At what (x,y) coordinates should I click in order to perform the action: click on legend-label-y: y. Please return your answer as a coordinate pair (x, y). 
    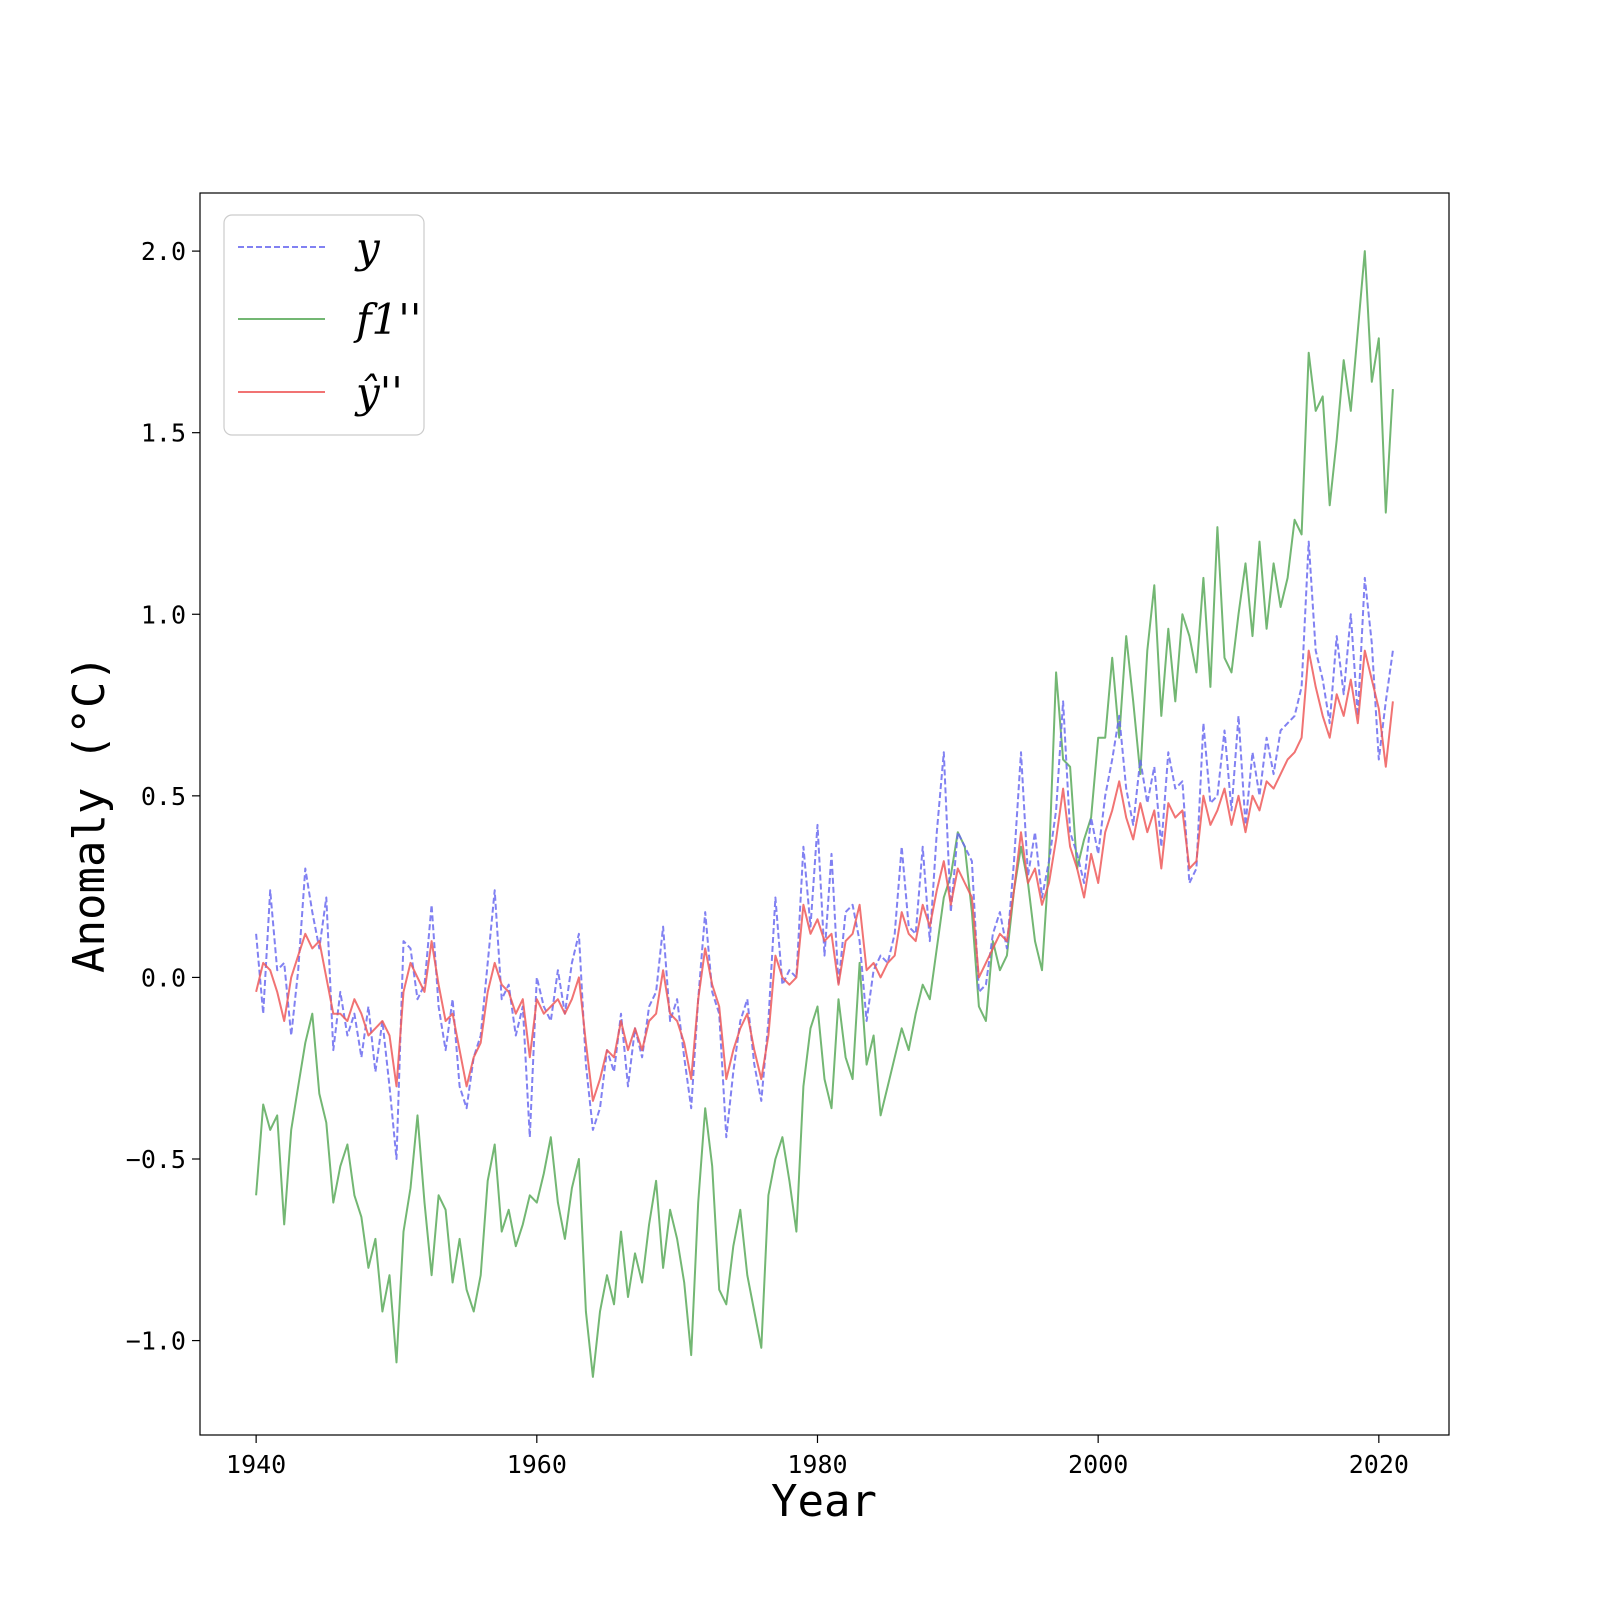
    Looking at the image, I should click on (367, 247).